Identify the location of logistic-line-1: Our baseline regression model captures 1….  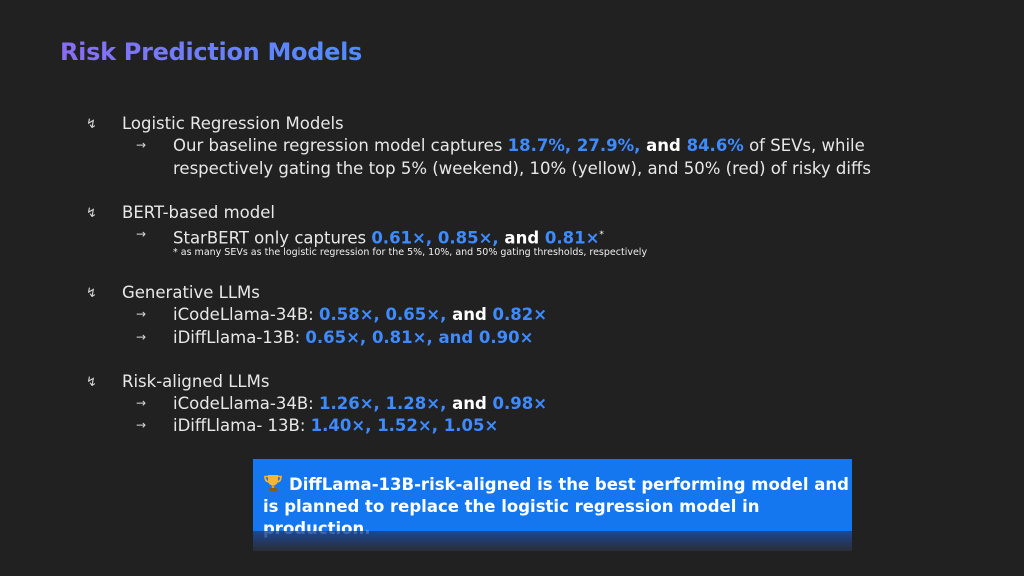
(519, 146).